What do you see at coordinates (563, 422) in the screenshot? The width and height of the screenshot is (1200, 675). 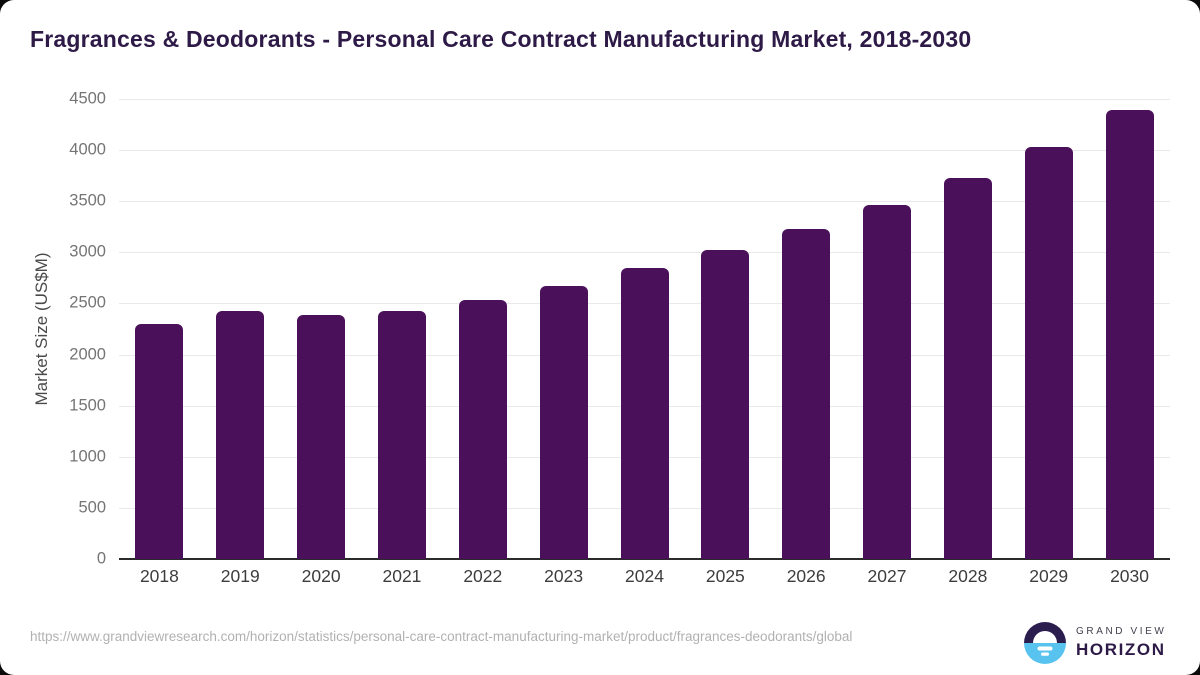 I see `bar-2023` at bounding box center [563, 422].